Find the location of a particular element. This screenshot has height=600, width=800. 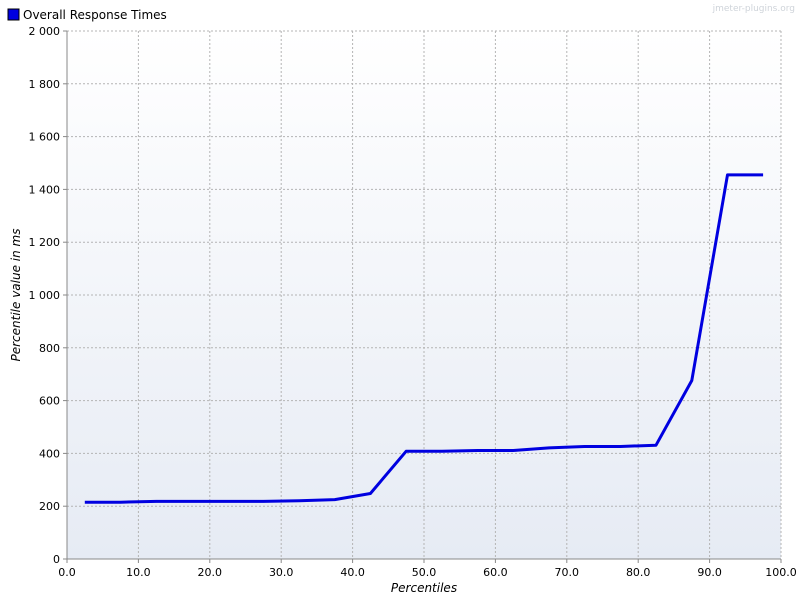

x-tick-label: 0.0 is located at coordinates (67, 572).